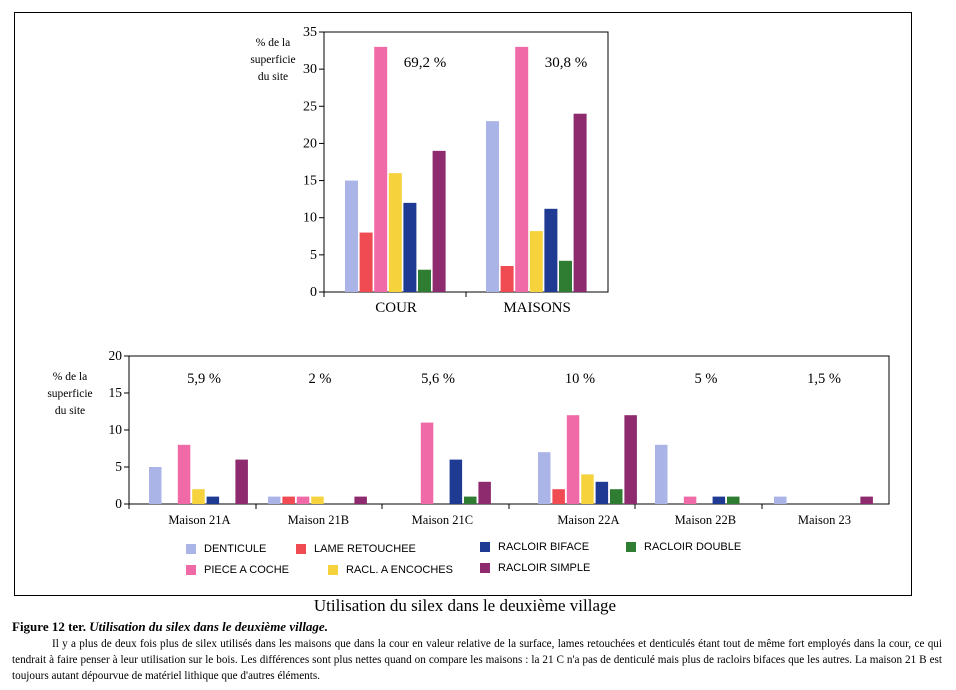 This screenshot has width=956, height=690. What do you see at coordinates (424, 280) in the screenshot?
I see `top-bar-cour-racloir-double` at bounding box center [424, 280].